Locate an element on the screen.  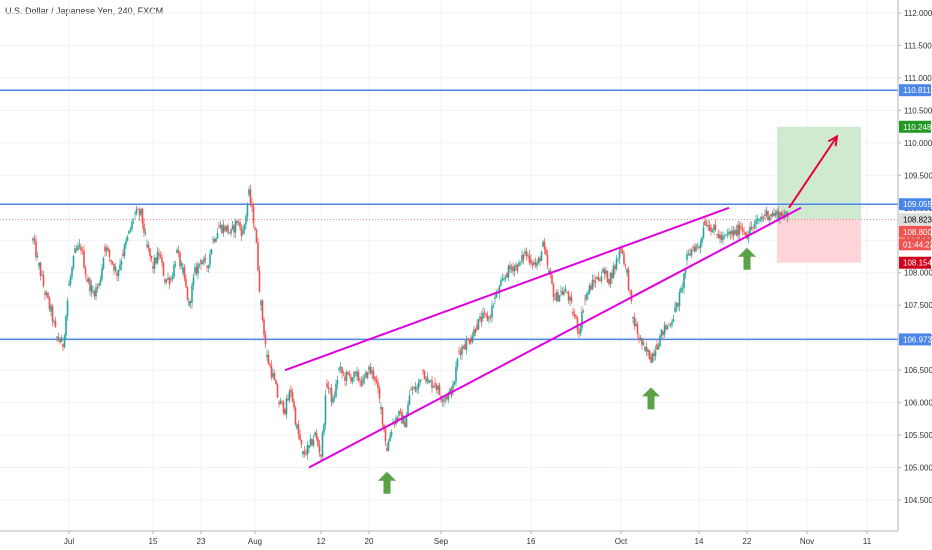
x-tick-label: Sep is located at coordinates (441, 541).